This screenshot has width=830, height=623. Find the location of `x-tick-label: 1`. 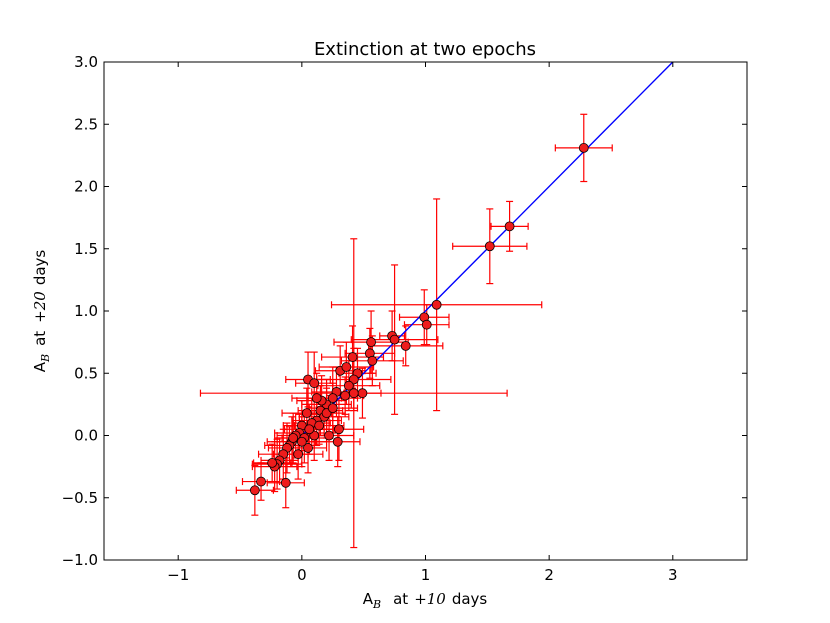

x-tick-label: 1 is located at coordinates (426, 575).